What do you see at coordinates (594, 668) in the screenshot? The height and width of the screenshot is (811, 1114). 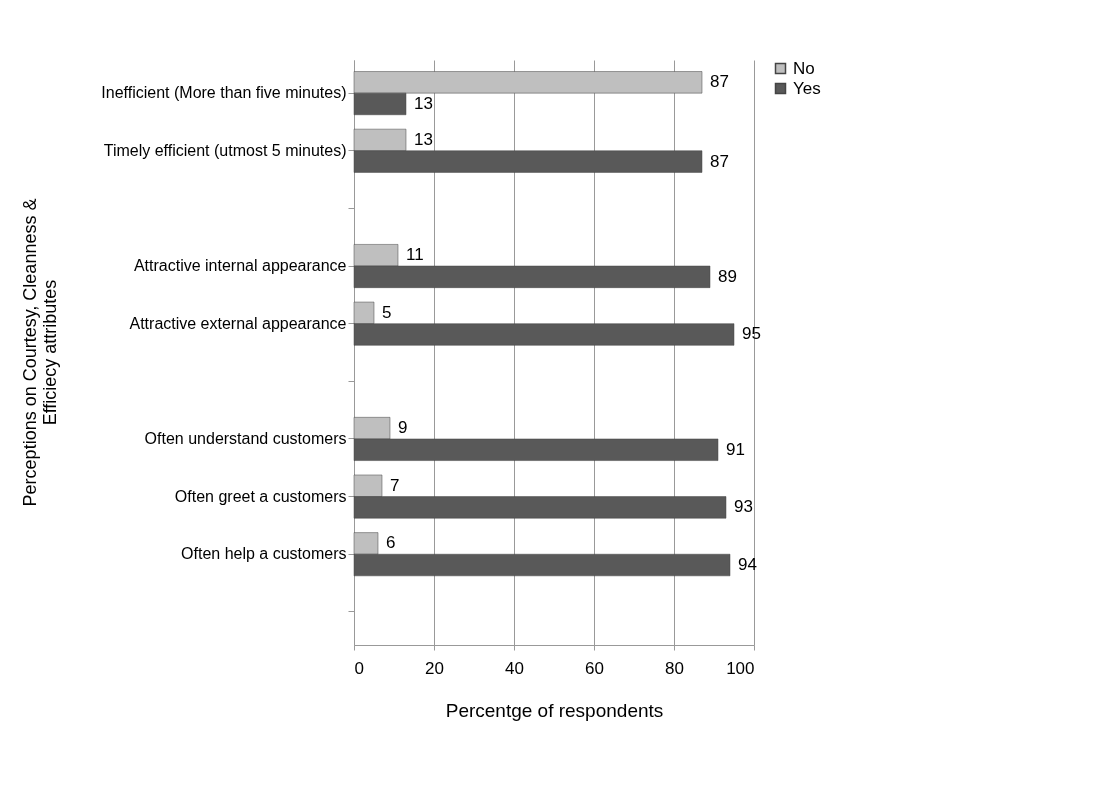 I see `x-tick-label: 60` at bounding box center [594, 668].